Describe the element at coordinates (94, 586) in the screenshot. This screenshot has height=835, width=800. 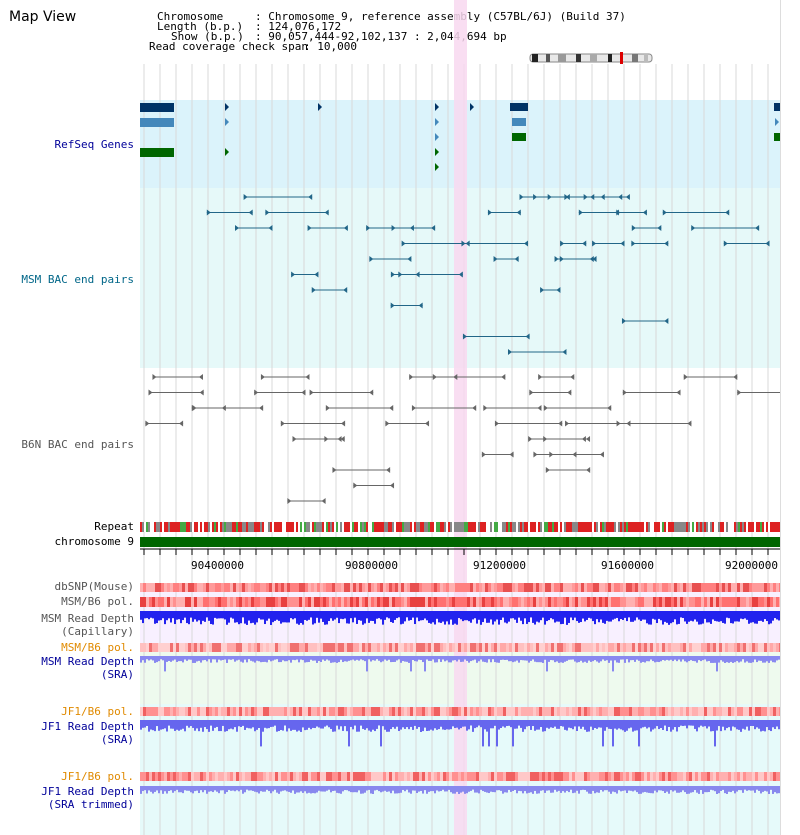
I see `track-label-dbsnp: dbSNP(Mouse)` at that location.